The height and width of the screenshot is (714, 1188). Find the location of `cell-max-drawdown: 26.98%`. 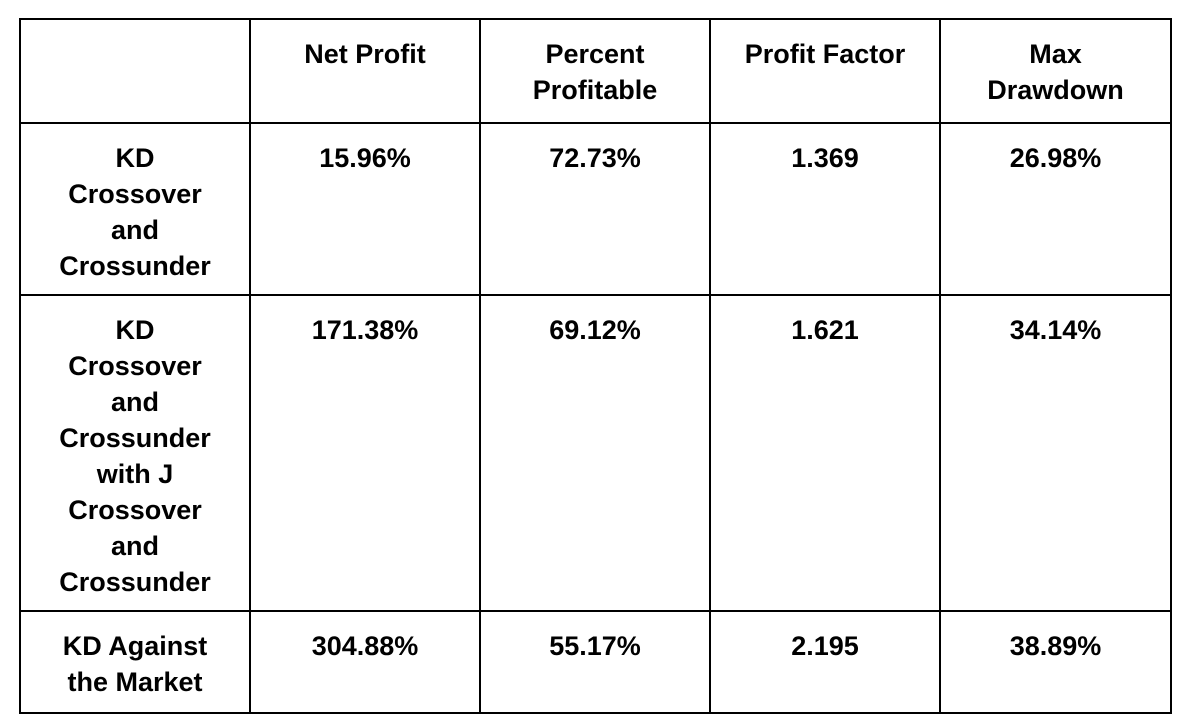

cell-max-drawdown: 26.98% is located at coordinates (1055, 209).